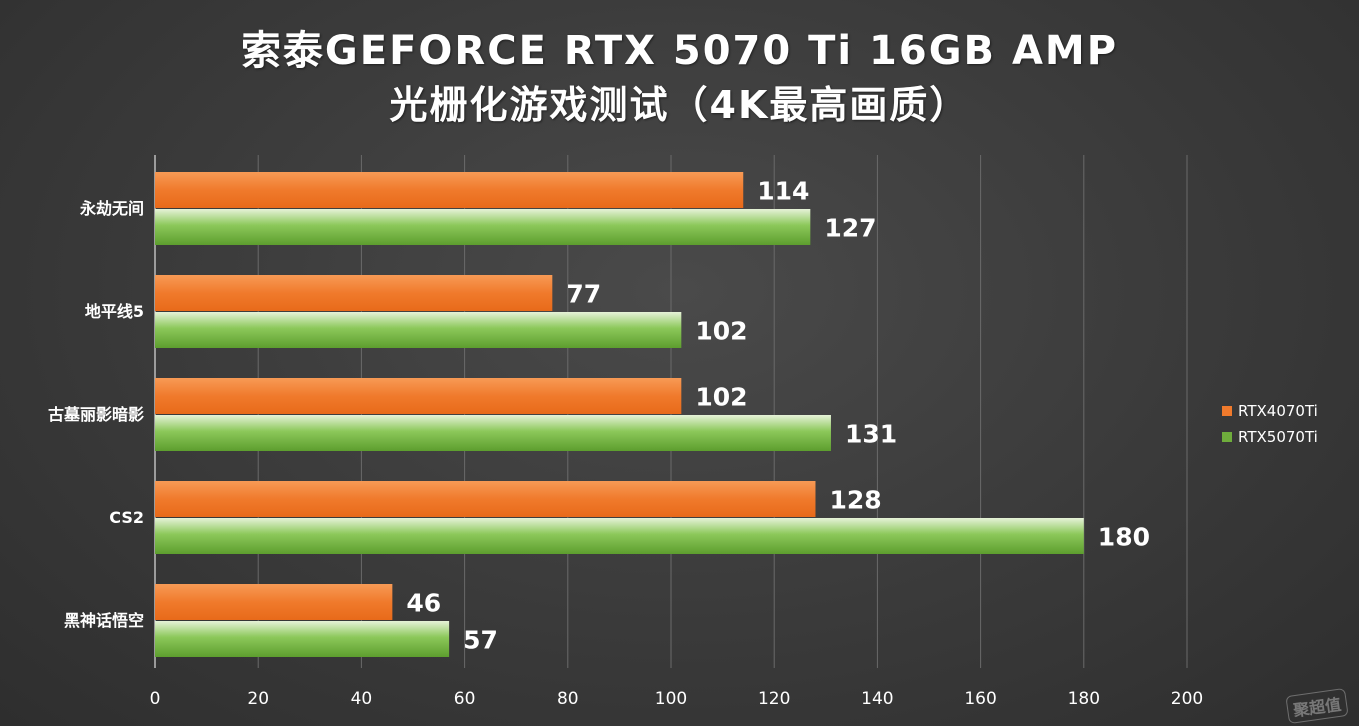  I want to click on x-tick-label: 140, so click(877, 699).